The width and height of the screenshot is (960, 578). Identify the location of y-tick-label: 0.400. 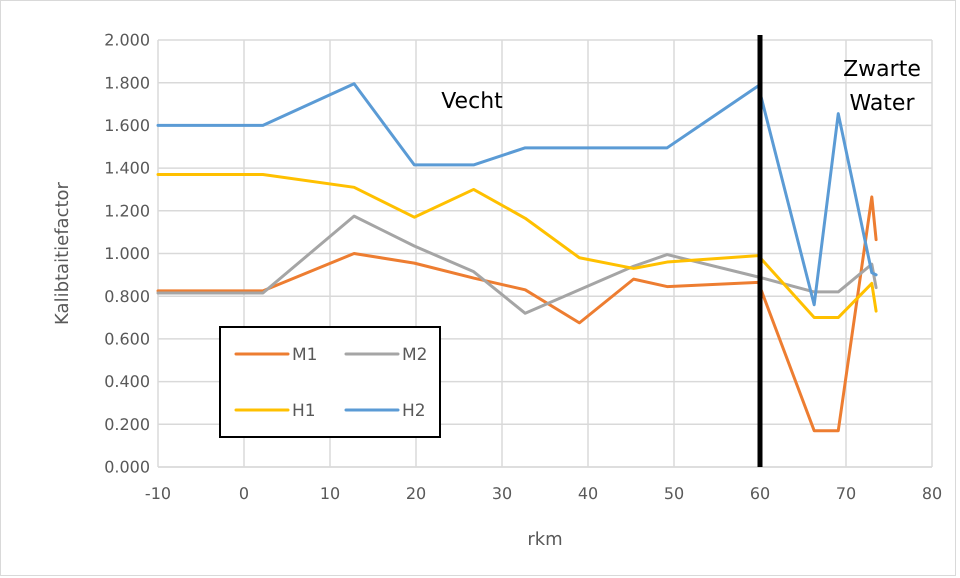
(127, 382).